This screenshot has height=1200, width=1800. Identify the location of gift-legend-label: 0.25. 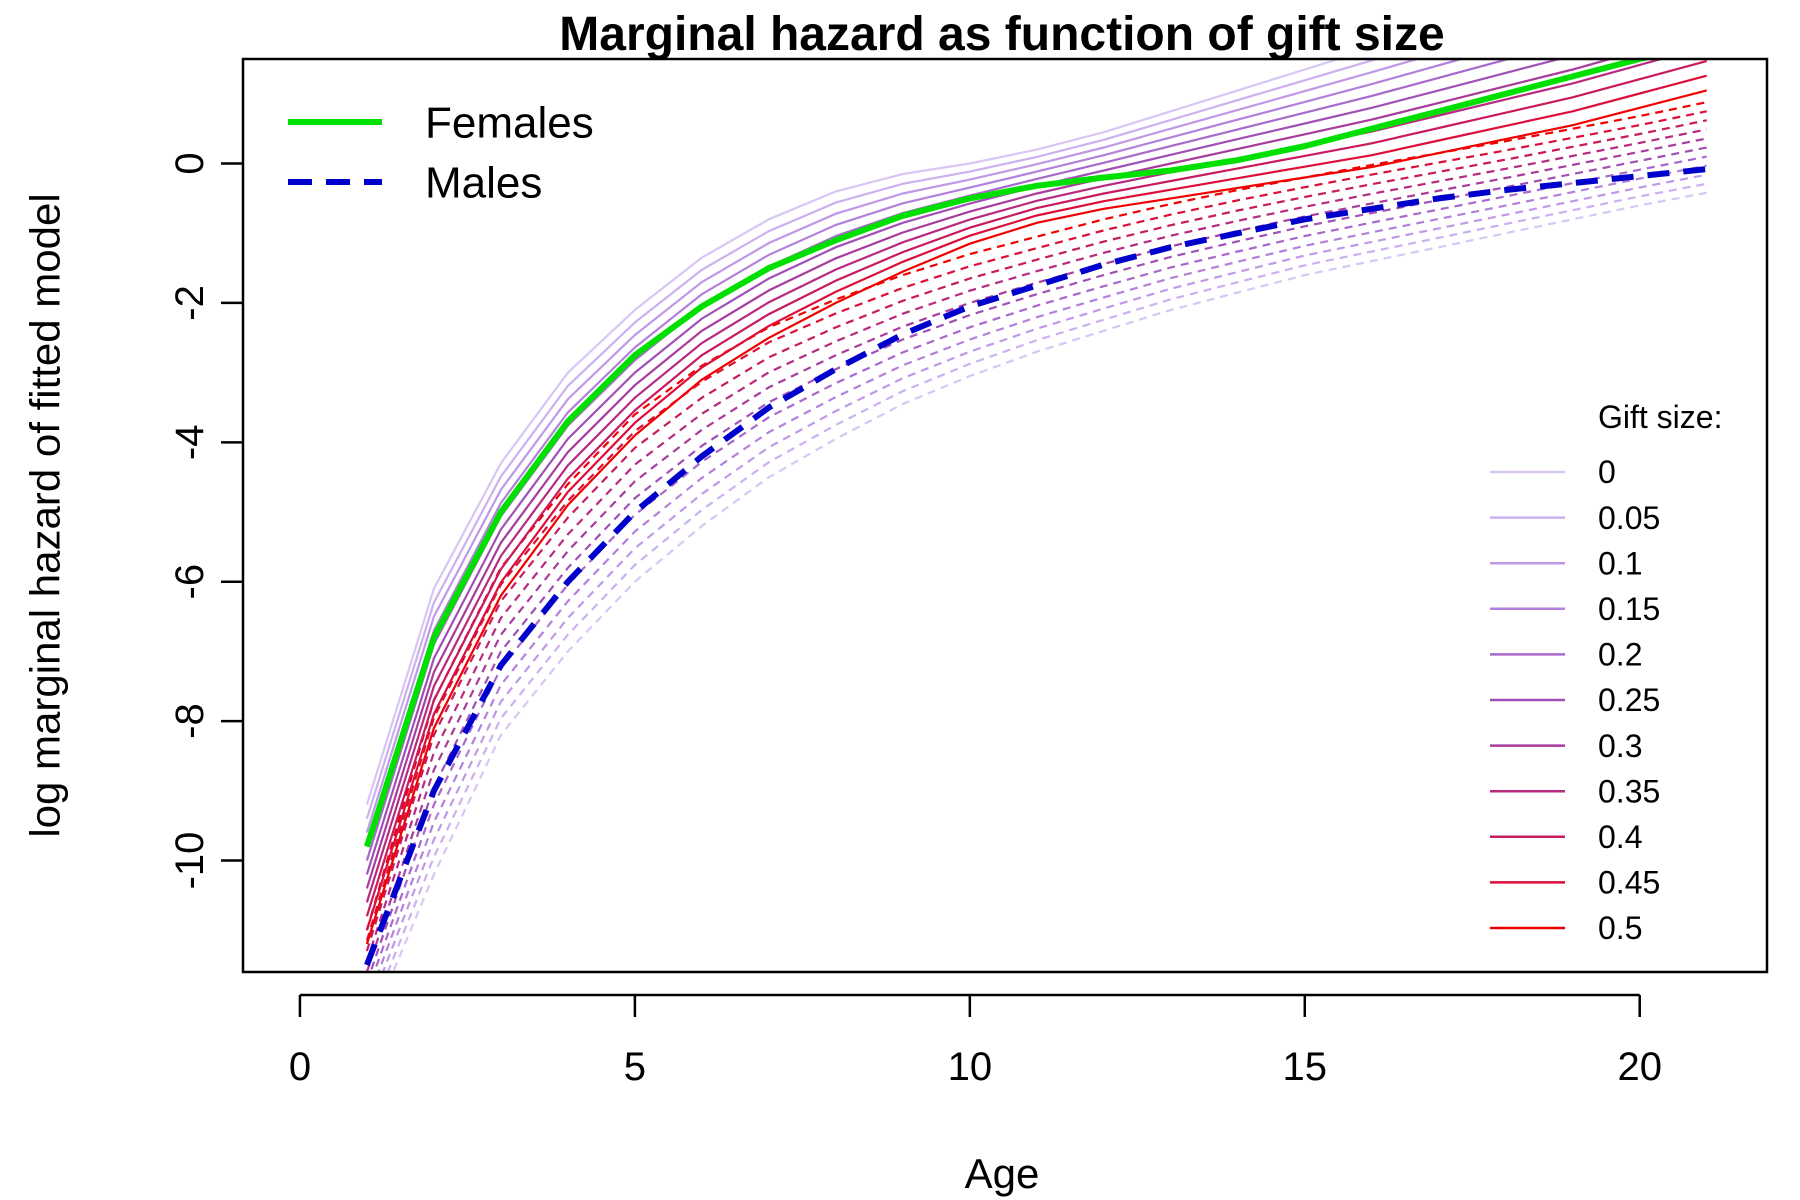
(1629, 700).